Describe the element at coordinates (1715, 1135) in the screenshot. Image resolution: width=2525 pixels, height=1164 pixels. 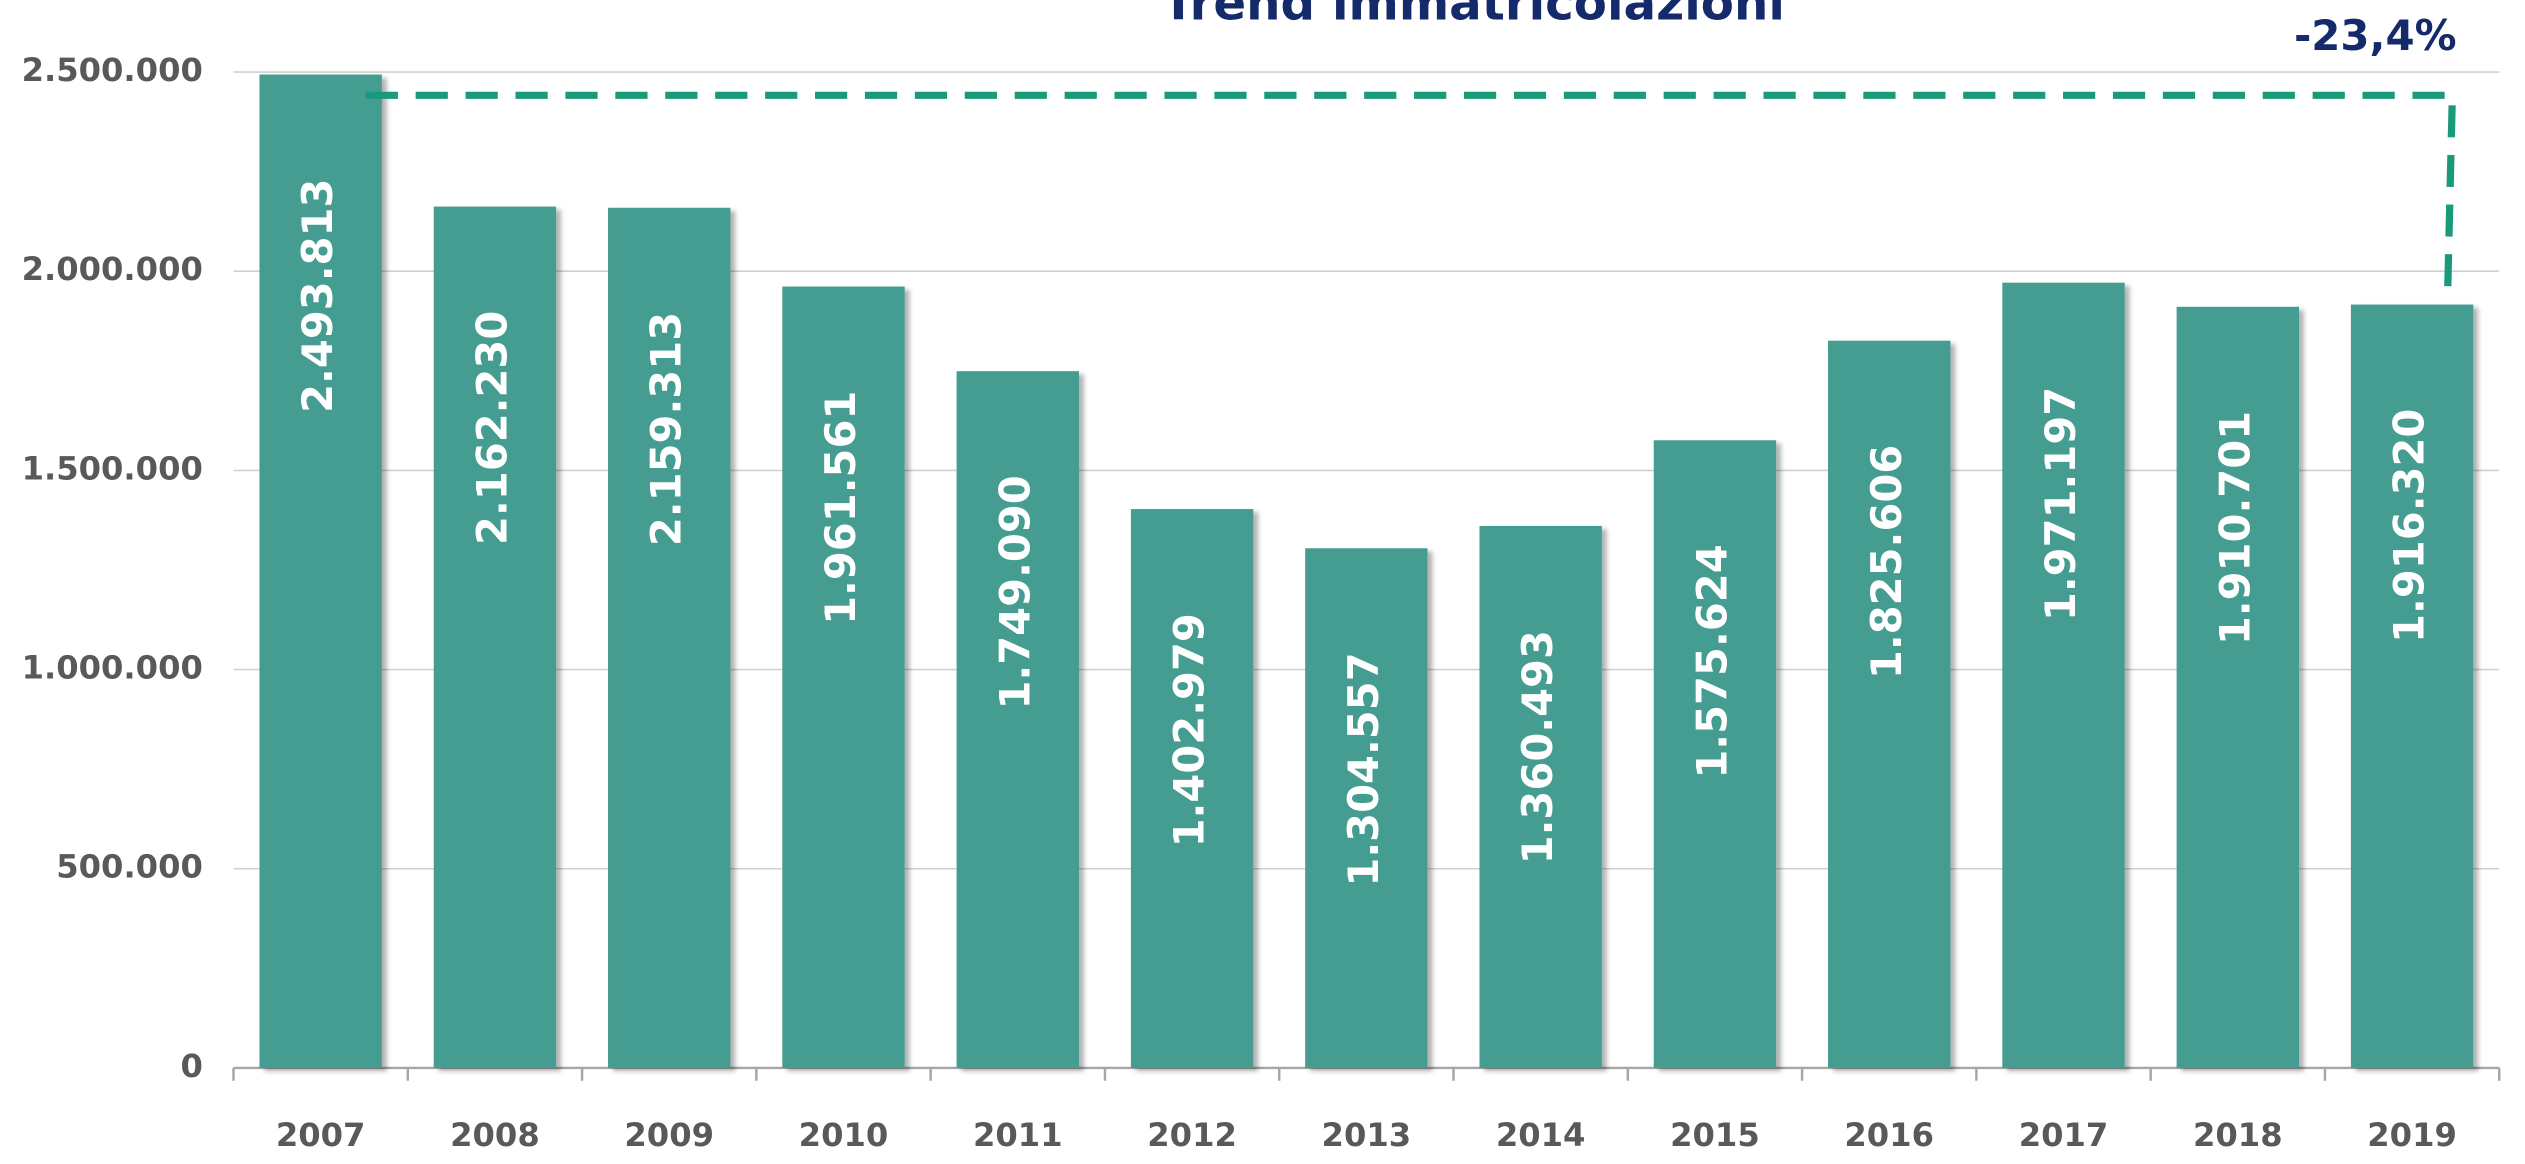
I see `x-tick-label: 2015` at that location.